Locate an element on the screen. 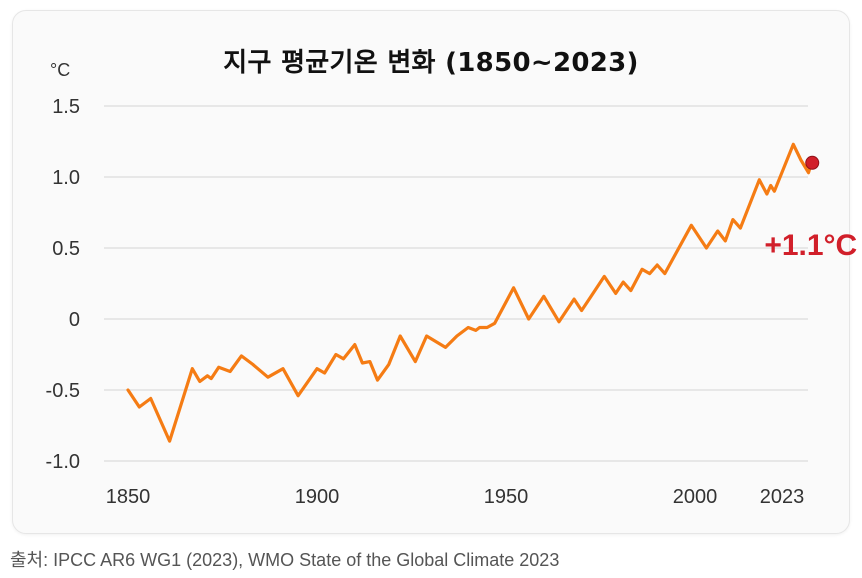  y-tick-label: 1.5 is located at coordinates (66, 107).